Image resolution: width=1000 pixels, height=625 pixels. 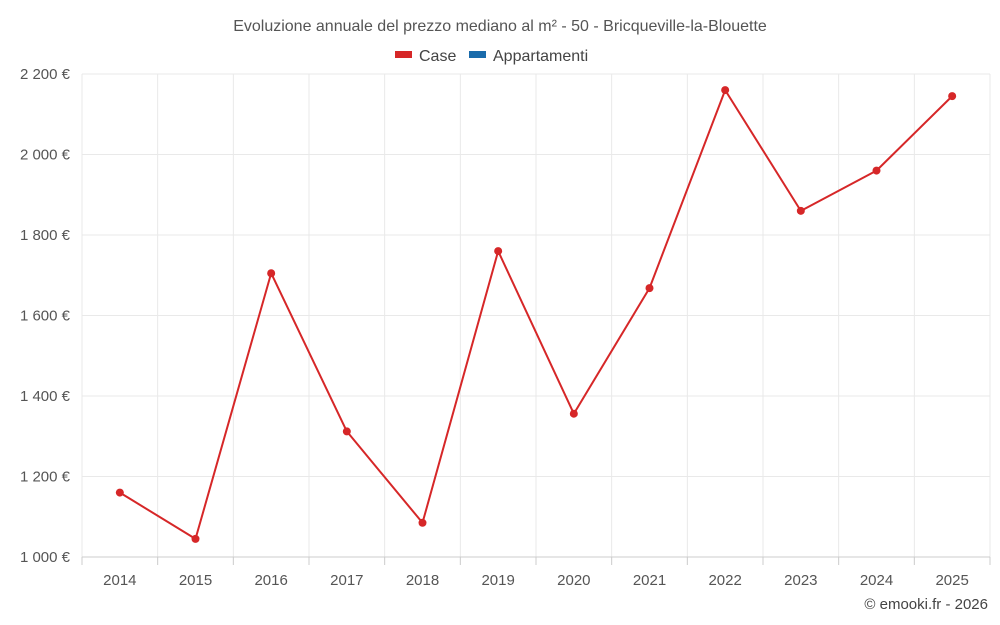 I want to click on legend: Case Appartamenti, so click(x=491, y=56).